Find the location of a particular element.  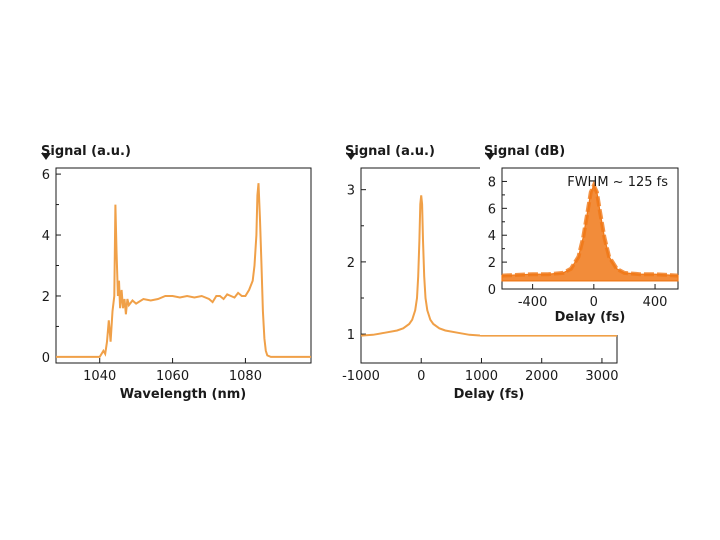

inset-y-tick-label: 2 is located at coordinates (492, 263).